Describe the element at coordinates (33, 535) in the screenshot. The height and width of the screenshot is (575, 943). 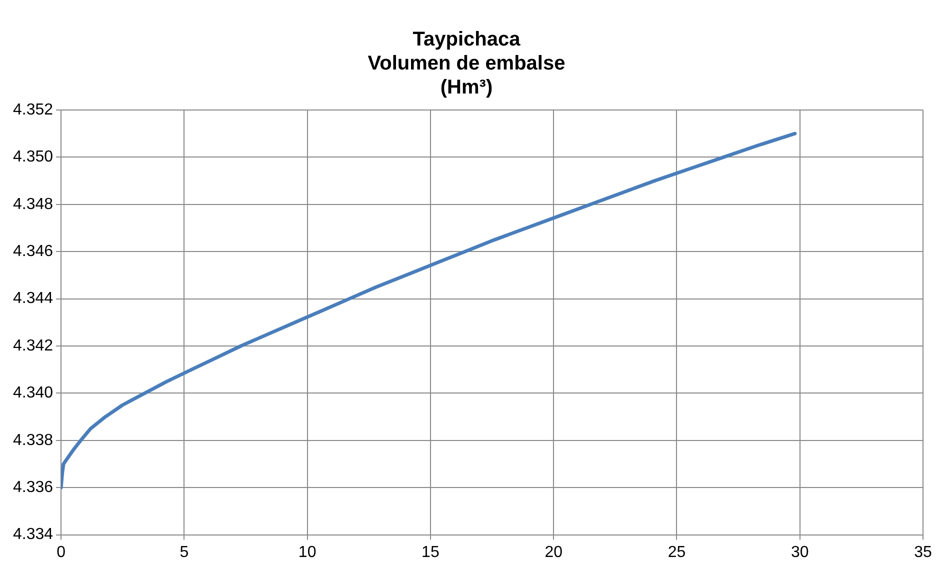
I see `y-tick-label: 4.334` at that location.